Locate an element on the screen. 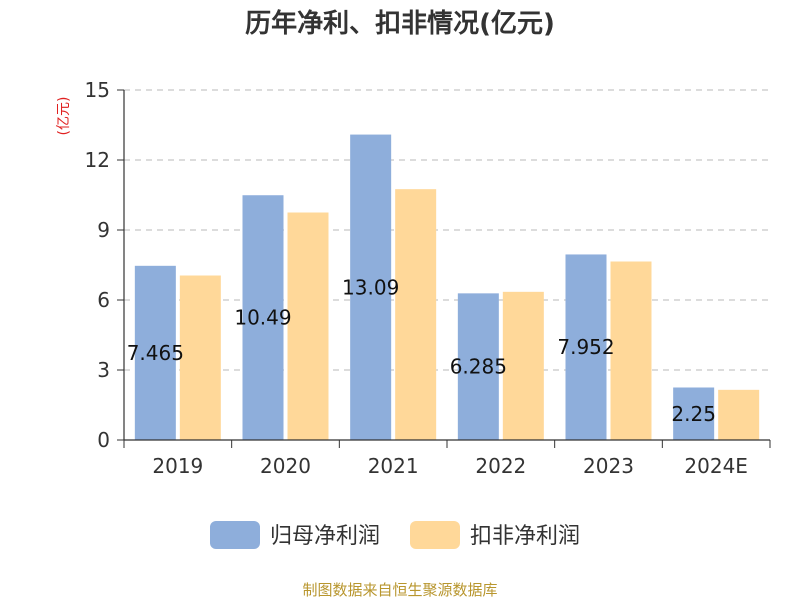 This screenshot has width=800, height=600. x-tick-label: 2020 is located at coordinates (285, 466).